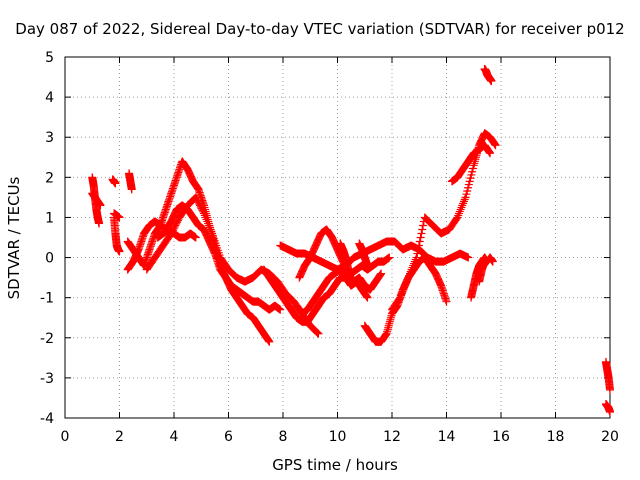 This screenshot has height=480, width=640. Describe the element at coordinates (14, 237) in the screenshot. I see `y-axis-label: SDTVAR / TECUs` at that location.